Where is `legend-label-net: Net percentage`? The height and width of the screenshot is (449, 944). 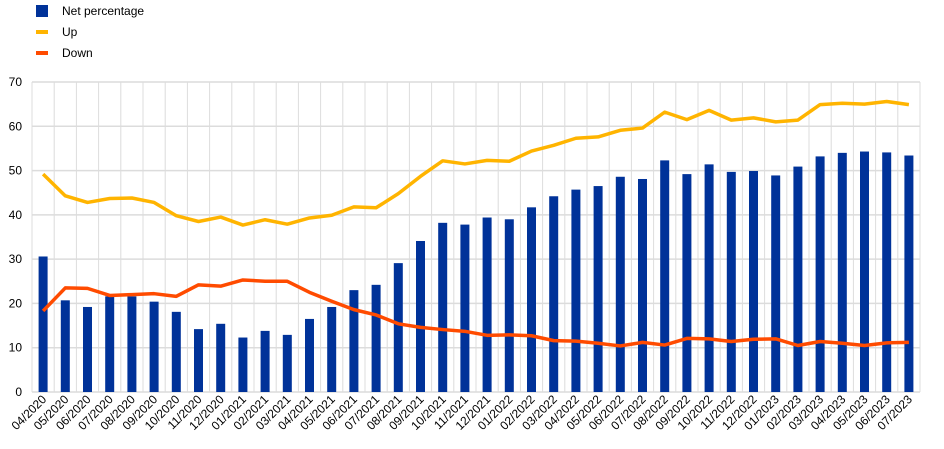 legend-label-net: Net percentage is located at coordinates (103, 10).